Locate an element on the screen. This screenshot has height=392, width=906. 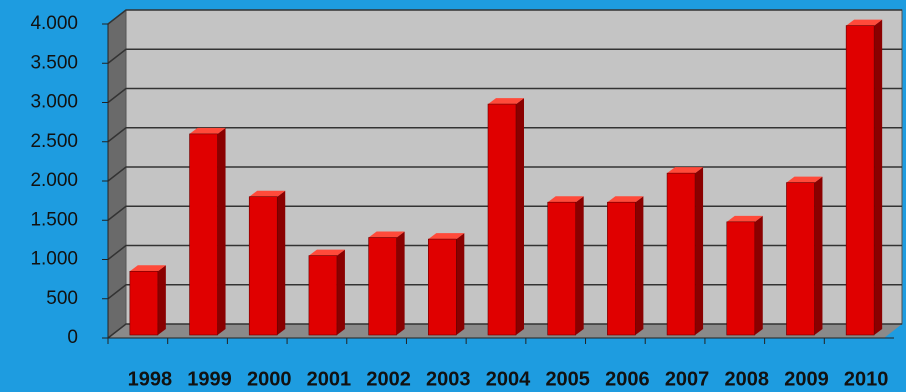
x-tick-label: 2003 is located at coordinates (448, 379).